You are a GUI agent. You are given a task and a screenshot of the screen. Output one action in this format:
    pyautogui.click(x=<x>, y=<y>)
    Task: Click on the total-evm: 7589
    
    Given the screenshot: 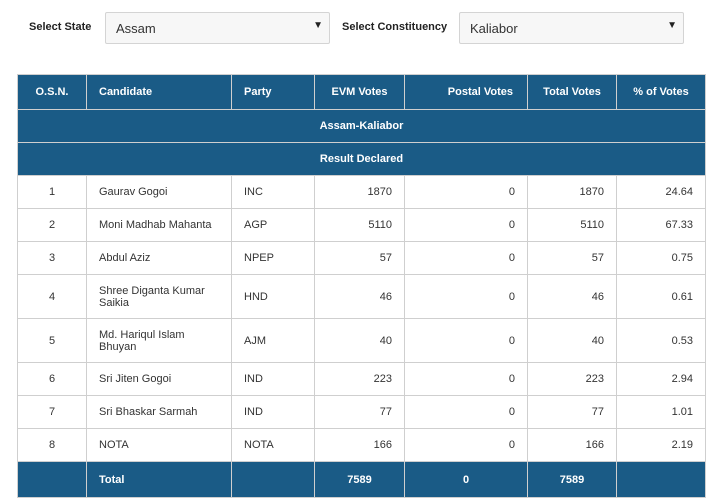 What is the action you would take?
    pyautogui.click(x=359, y=479)
    